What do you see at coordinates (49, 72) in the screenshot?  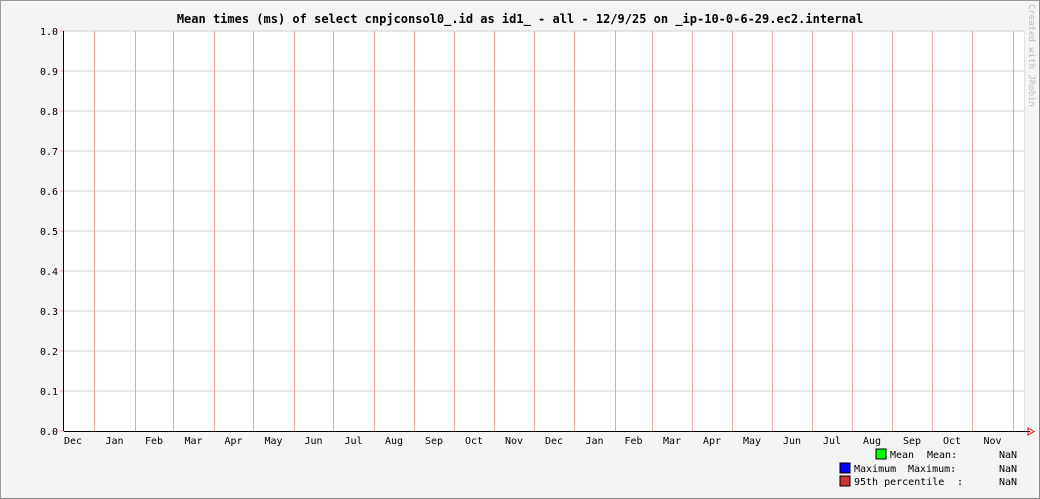 I see `y-tick-label: 0.9` at bounding box center [49, 72].